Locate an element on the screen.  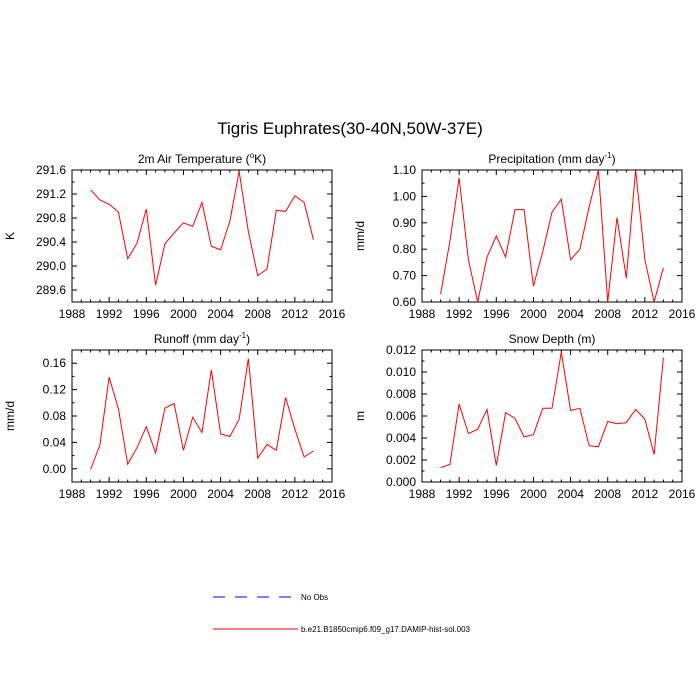
panel-4-ytick-label: 0.012 is located at coordinates (401, 350).